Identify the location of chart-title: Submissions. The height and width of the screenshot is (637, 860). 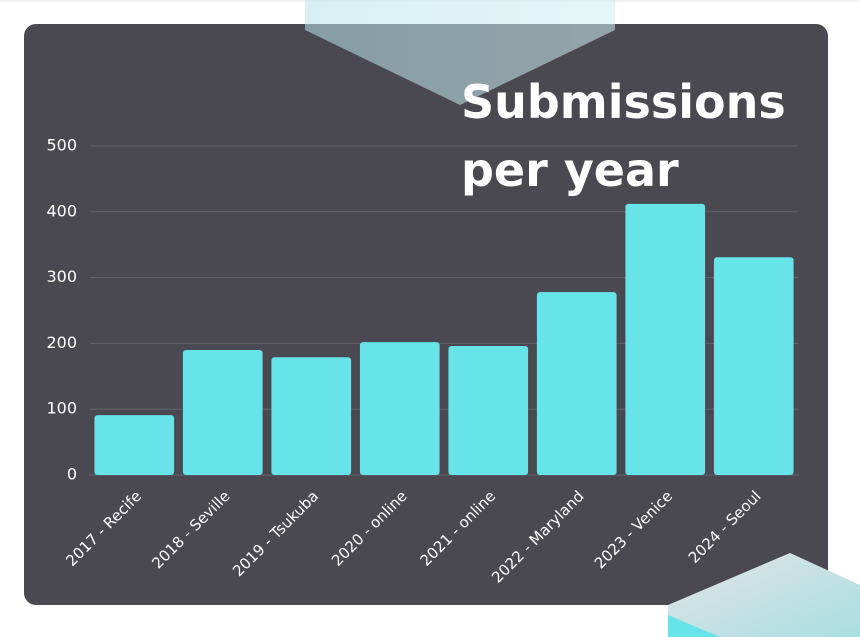
(623, 102).